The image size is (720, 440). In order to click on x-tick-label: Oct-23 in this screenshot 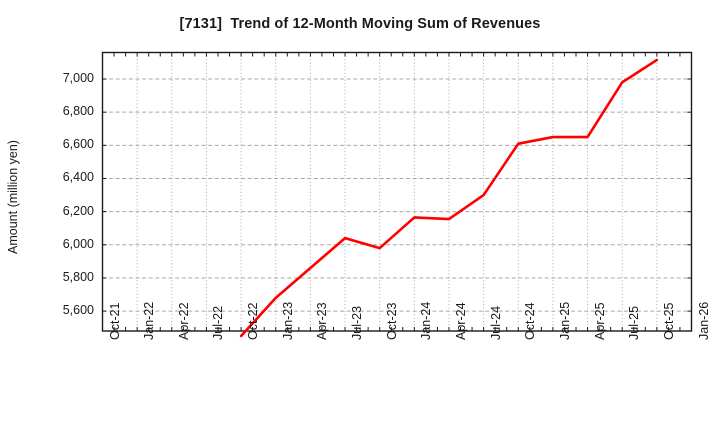, I will do `click(391, 321)`.